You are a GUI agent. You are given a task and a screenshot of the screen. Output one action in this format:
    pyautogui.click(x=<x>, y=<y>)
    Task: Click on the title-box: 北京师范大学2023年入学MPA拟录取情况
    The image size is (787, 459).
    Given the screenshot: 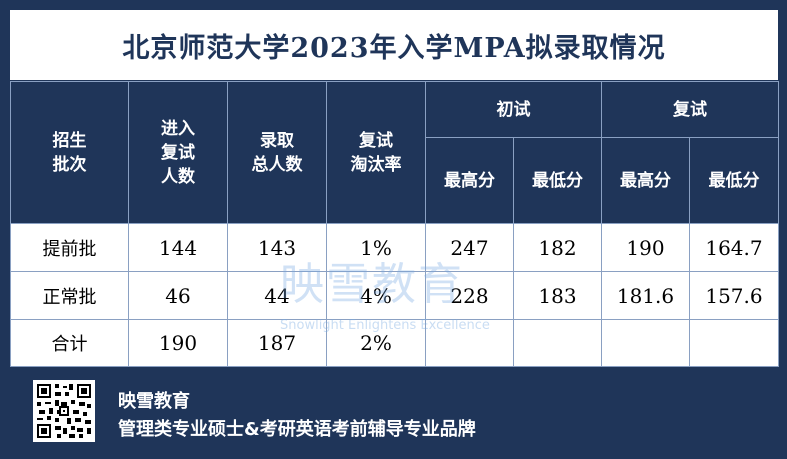 What is the action you would take?
    pyautogui.click(x=394, y=45)
    